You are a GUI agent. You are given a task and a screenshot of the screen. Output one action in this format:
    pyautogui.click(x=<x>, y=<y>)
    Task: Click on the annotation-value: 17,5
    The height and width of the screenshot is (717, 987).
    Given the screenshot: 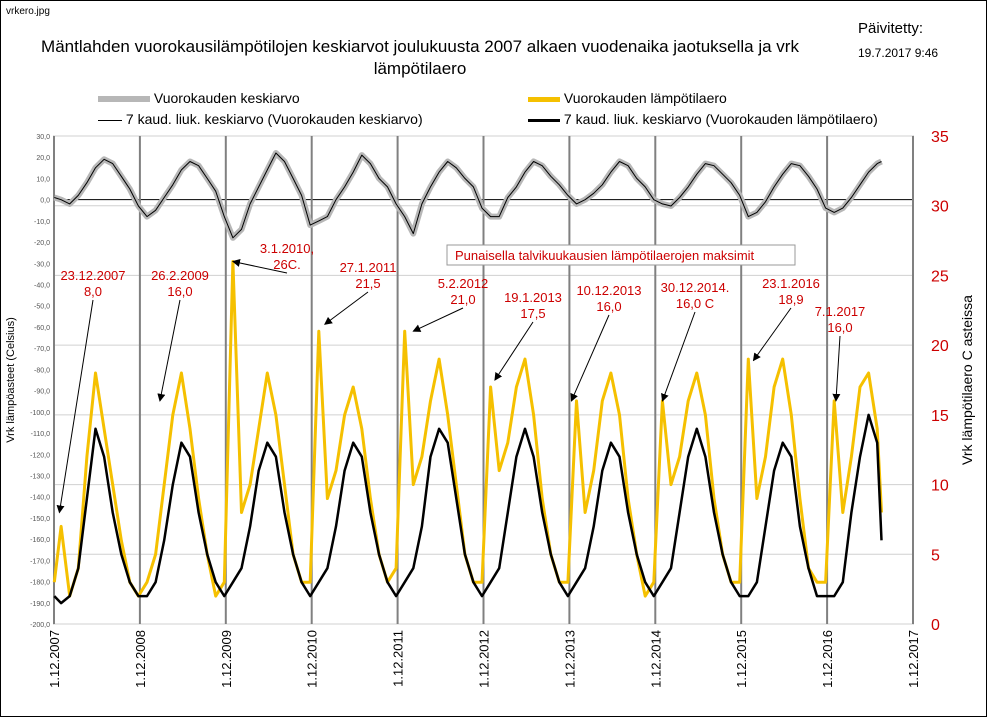 What is the action you would take?
    pyautogui.click(x=532, y=313)
    